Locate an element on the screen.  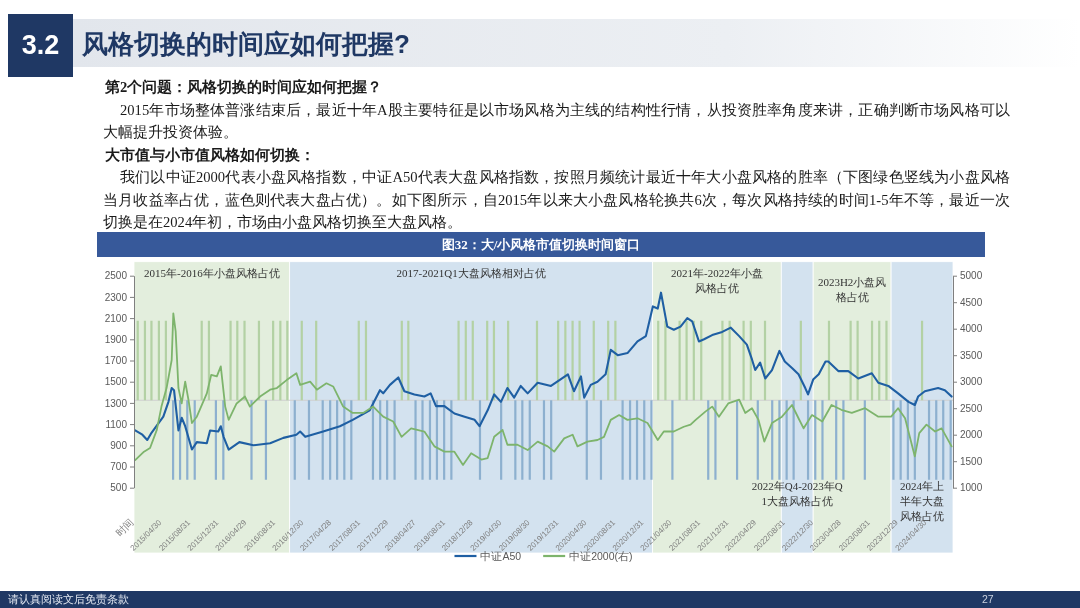
chart-title: 图32：大/小风格市值切换时间窗口 is located at coordinates (541, 245).